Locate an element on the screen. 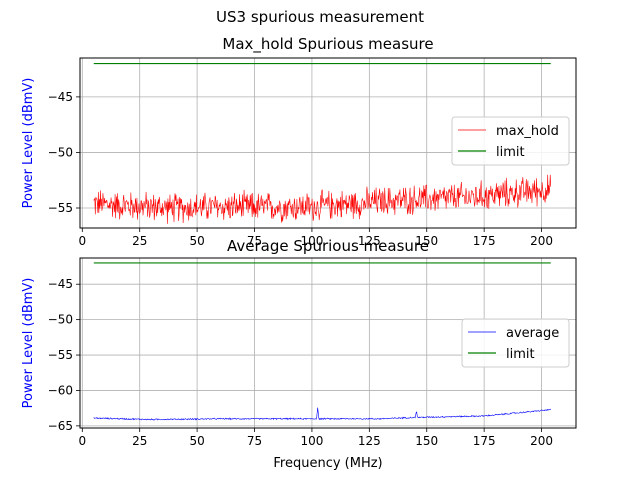 The height and width of the screenshot is (480, 640). legend-label: average is located at coordinates (532, 333).